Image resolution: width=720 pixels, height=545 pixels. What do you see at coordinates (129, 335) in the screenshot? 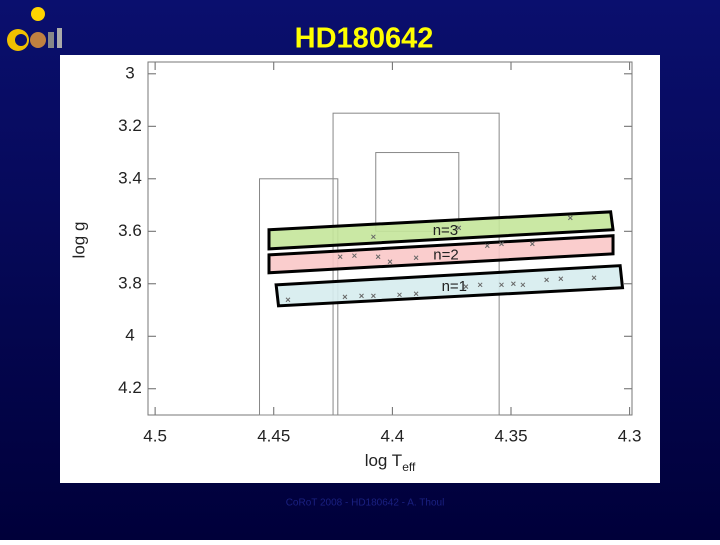
I see `y-tick-label: 4` at bounding box center [129, 335].